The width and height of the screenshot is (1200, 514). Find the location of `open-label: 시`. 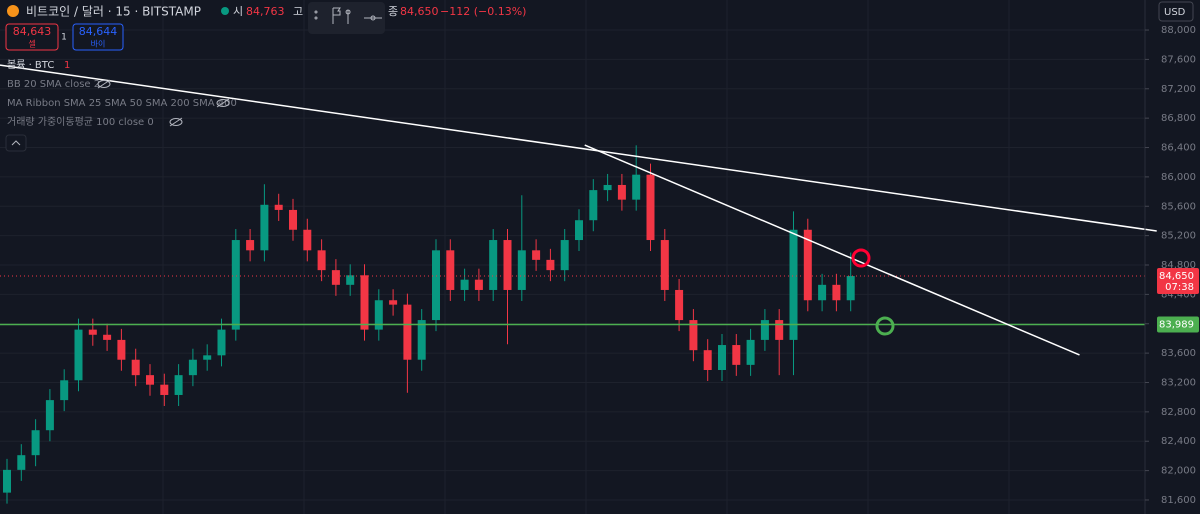

open-label: 시 is located at coordinates (238, 11).